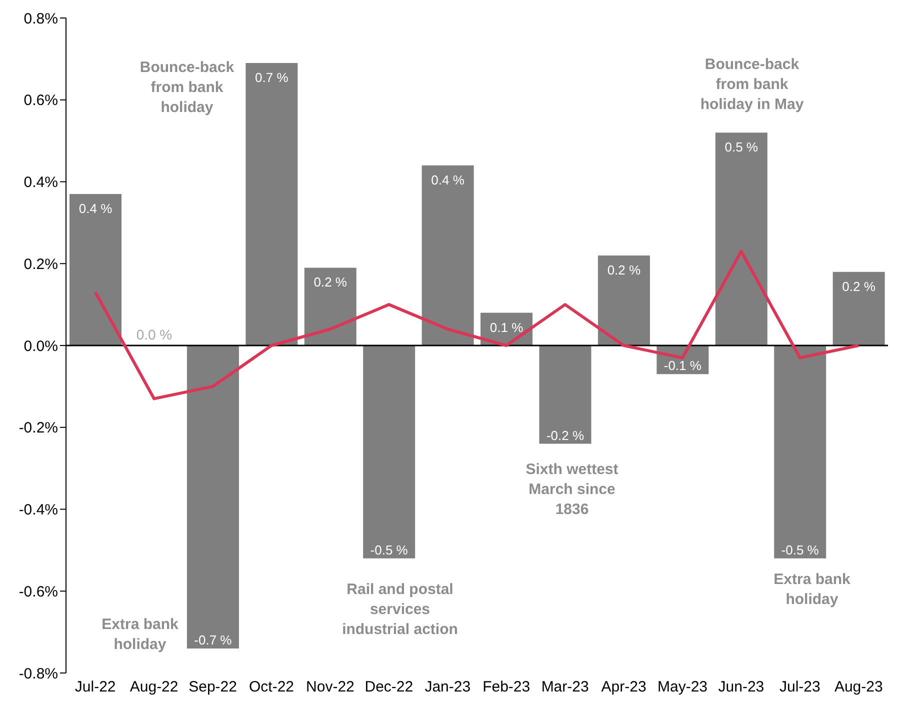 This screenshot has width=898, height=711. What do you see at coordinates (38, 510) in the screenshot?
I see `y-tick-label: -0.4%` at bounding box center [38, 510].